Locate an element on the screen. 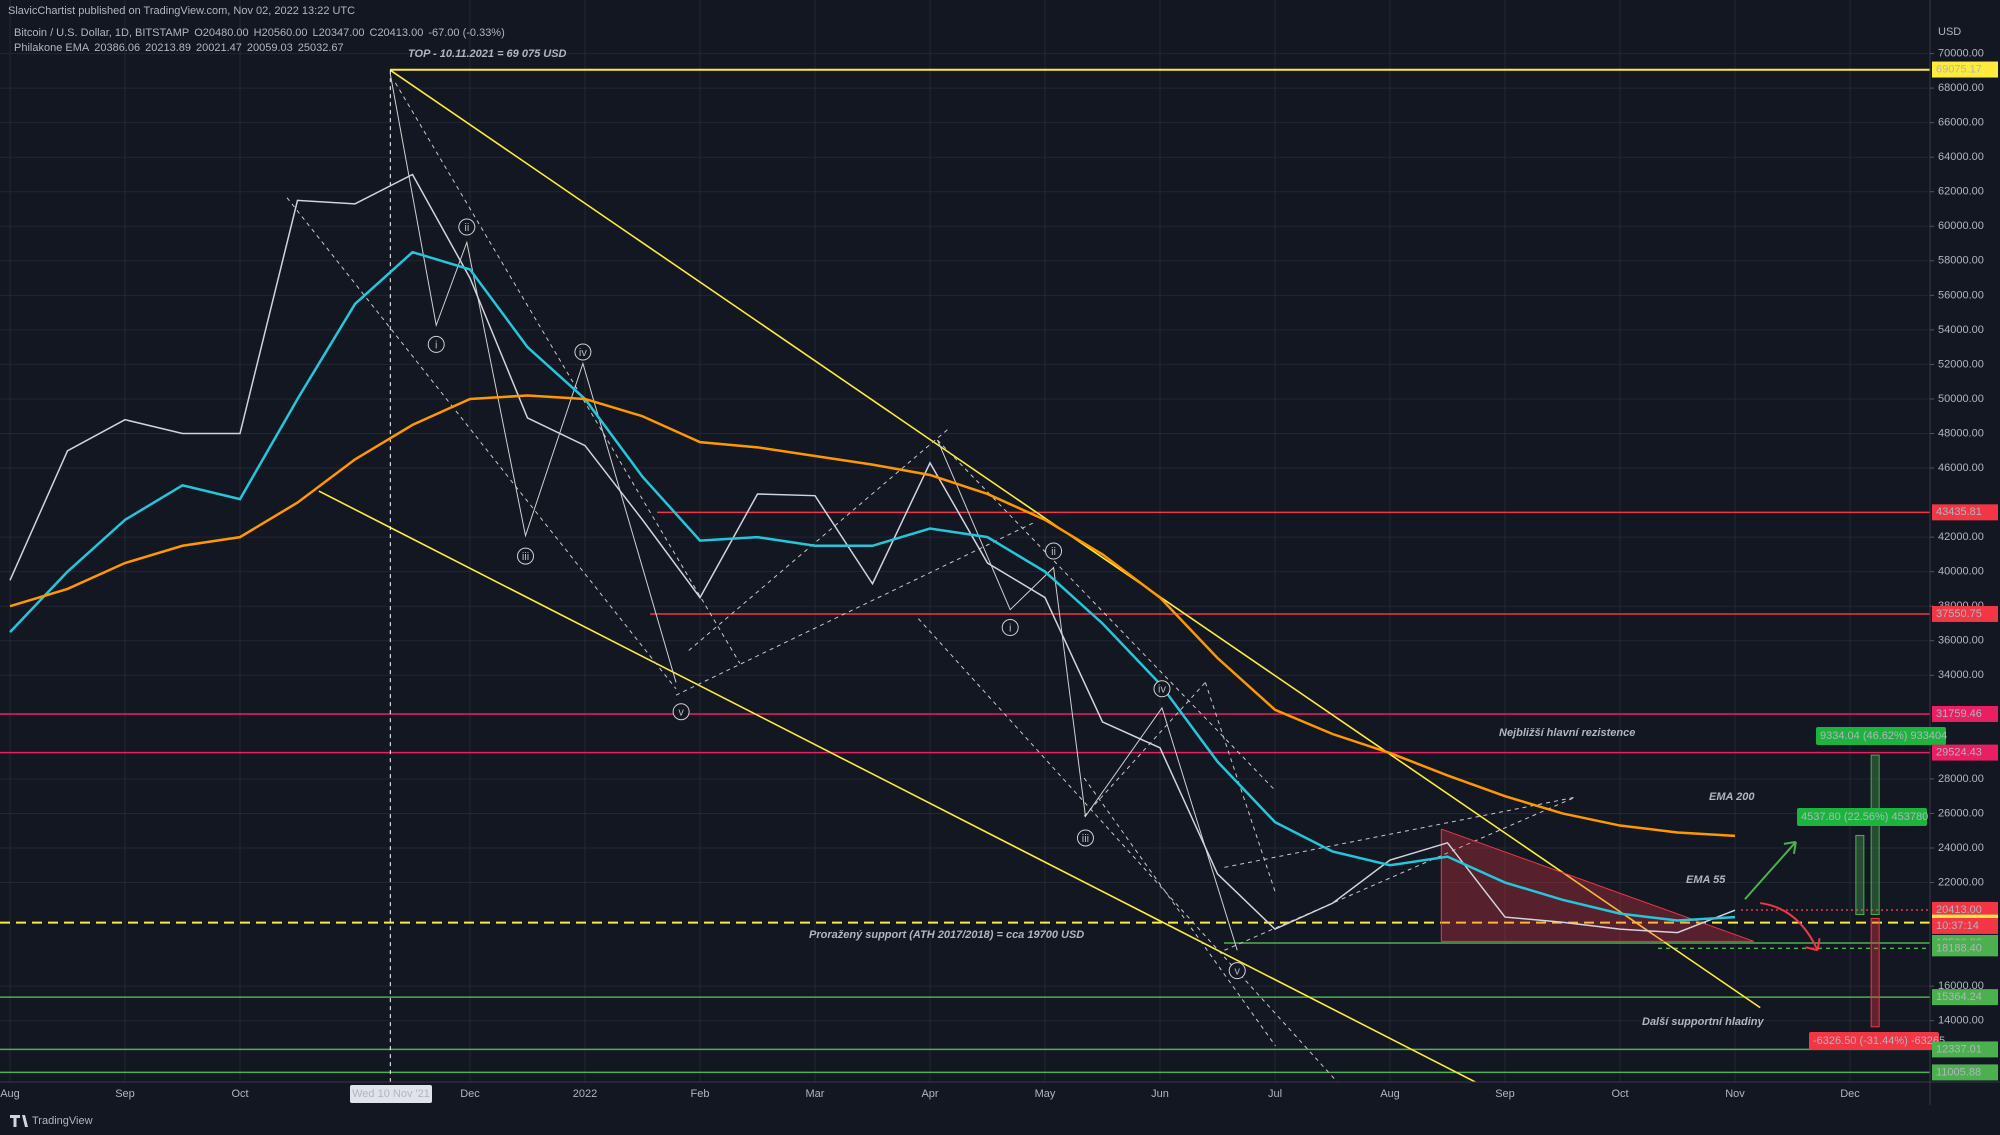  indicator-value: 25032.67 is located at coordinates (321, 48).